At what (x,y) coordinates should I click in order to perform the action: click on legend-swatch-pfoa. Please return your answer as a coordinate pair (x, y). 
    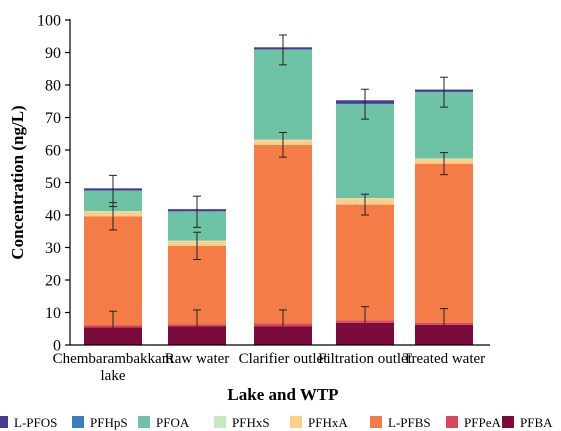
    Looking at the image, I should click on (144, 422).